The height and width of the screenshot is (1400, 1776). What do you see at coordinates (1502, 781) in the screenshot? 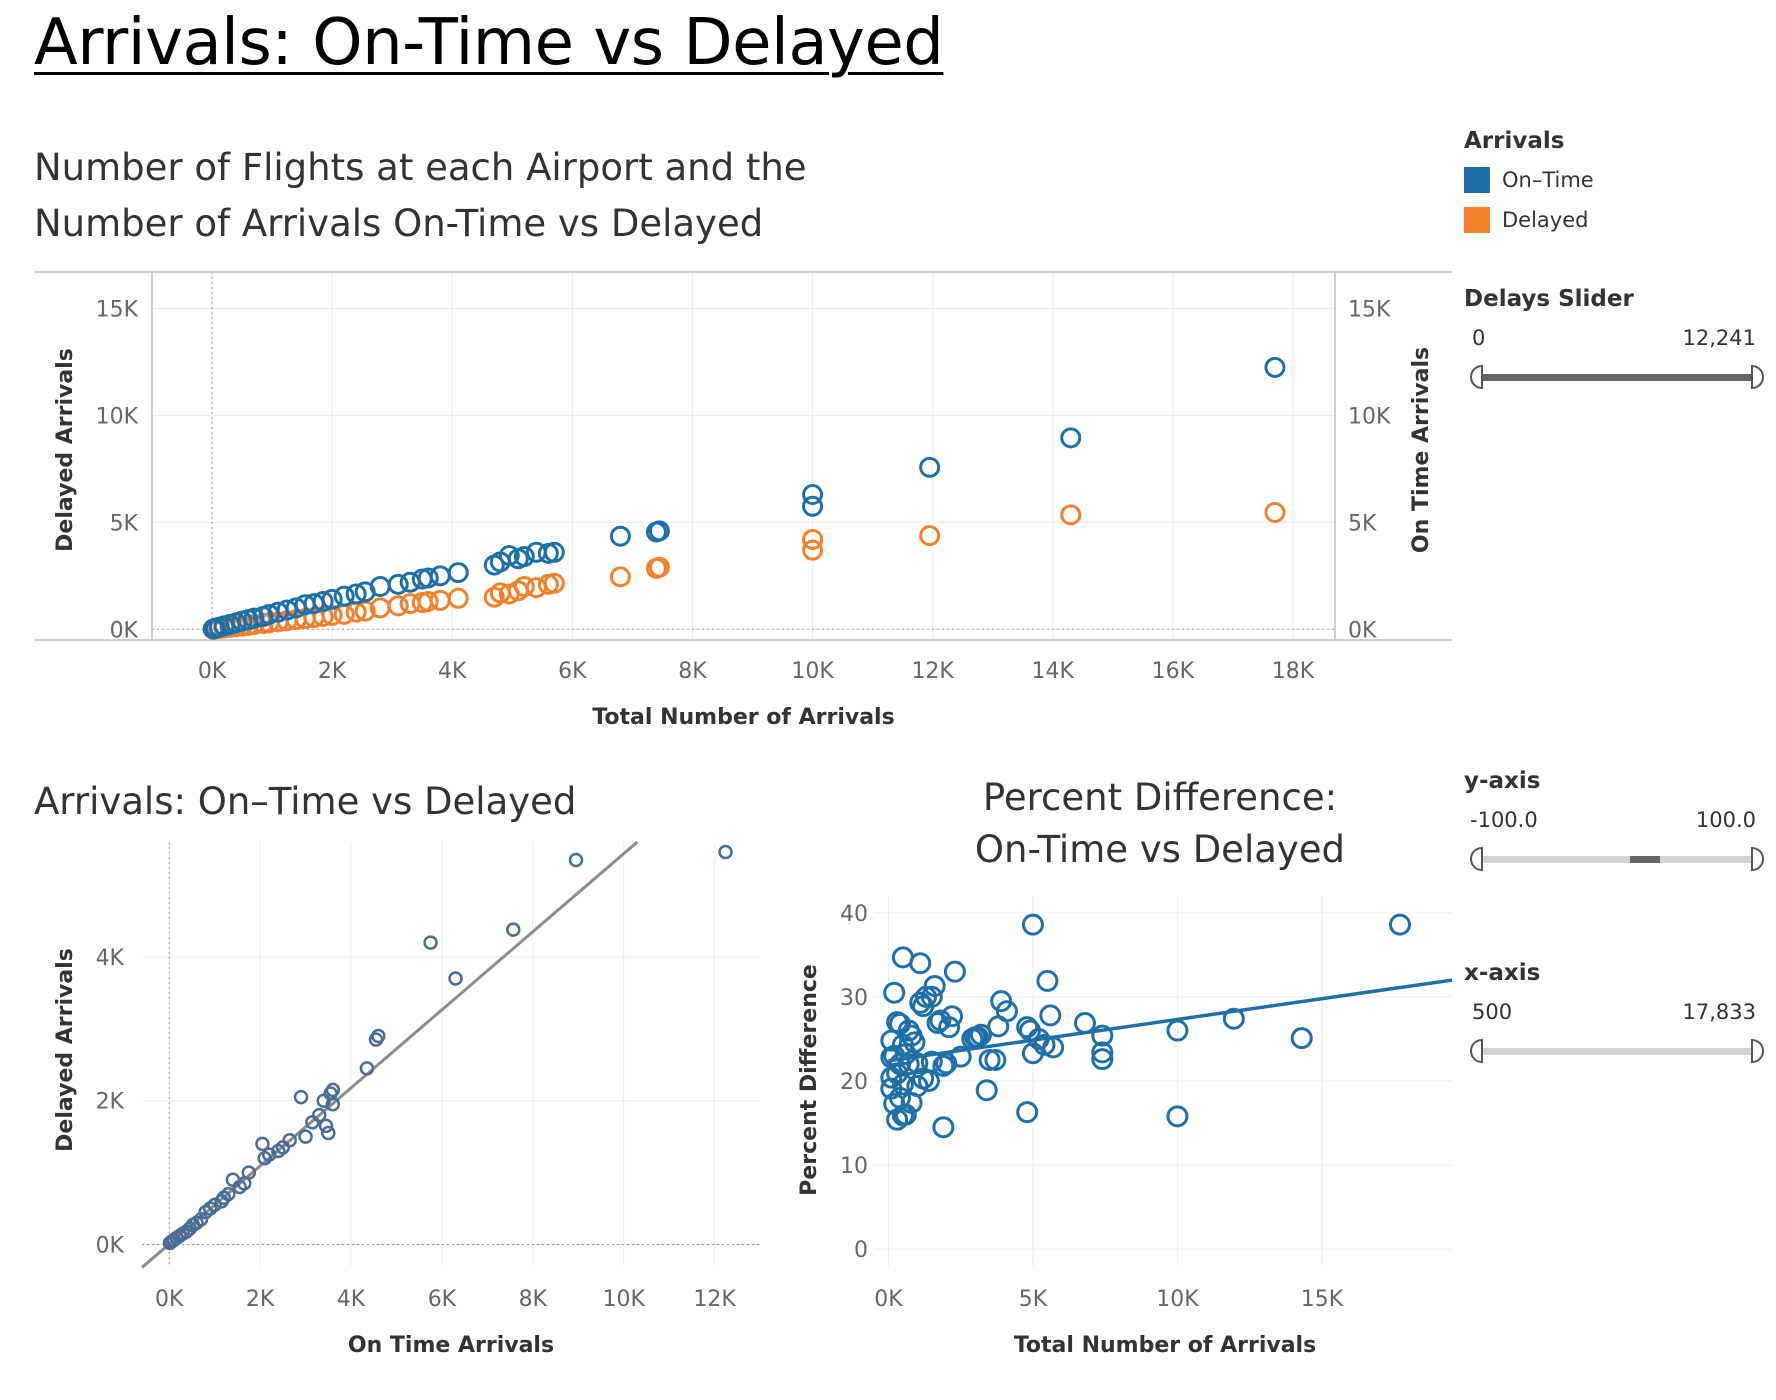
I see `y-axis-slider-title: y-axis` at bounding box center [1502, 781].